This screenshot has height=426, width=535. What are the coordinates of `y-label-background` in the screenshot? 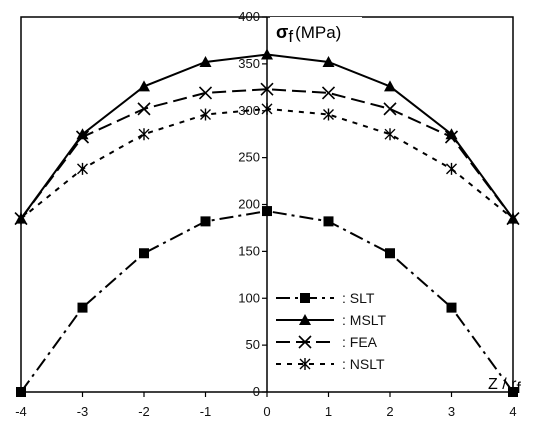 It's located at (316, 30).